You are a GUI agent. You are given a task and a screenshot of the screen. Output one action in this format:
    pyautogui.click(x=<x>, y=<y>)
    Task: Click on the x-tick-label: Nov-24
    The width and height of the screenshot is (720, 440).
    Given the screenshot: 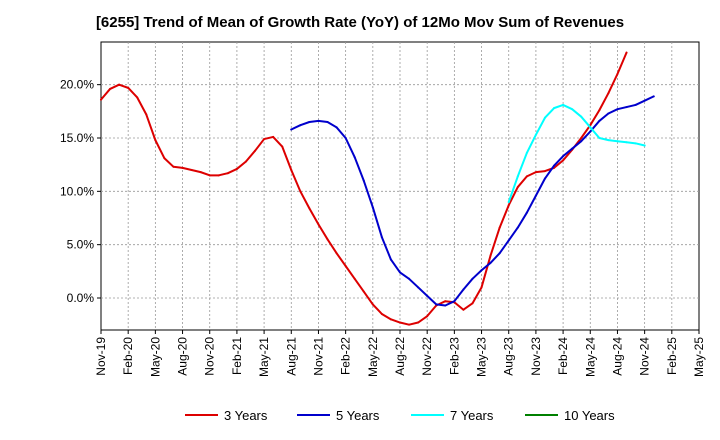 What is the action you would take?
    pyautogui.click(x=645, y=356)
    